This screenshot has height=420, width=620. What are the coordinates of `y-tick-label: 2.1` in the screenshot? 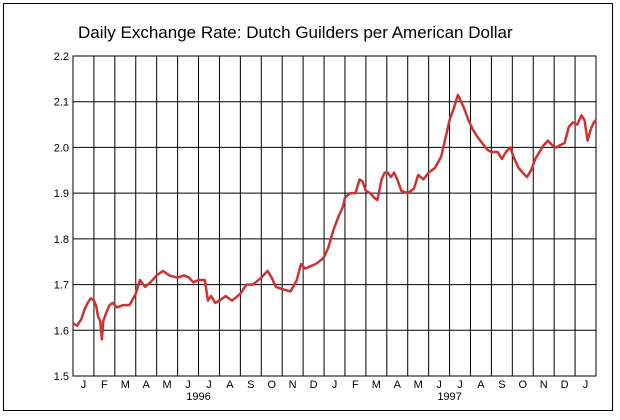 It's located at (61, 103).